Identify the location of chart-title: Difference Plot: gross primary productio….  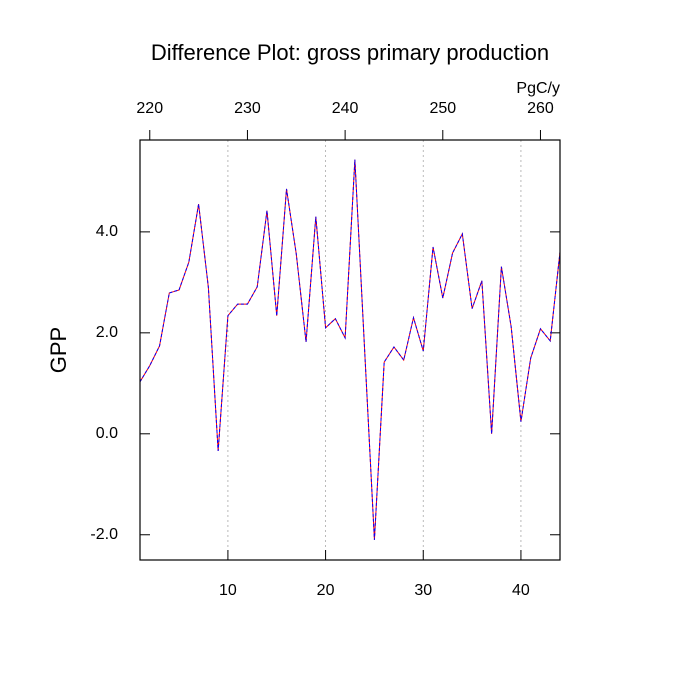
(350, 52).